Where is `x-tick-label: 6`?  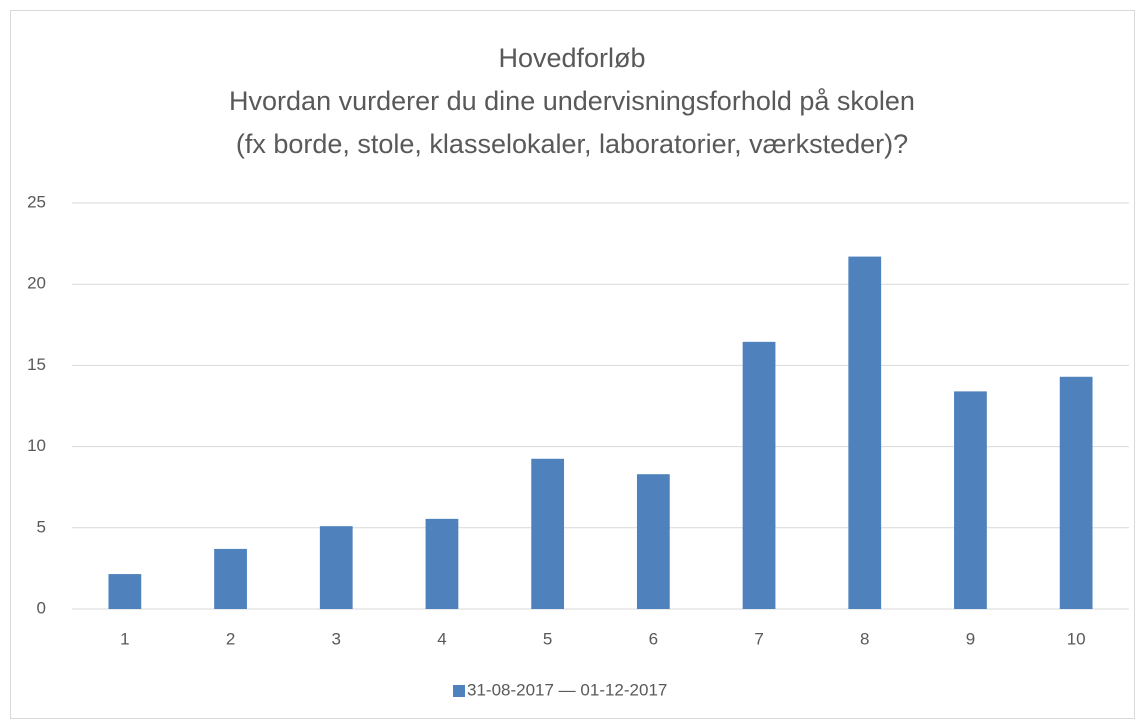
x-tick-label: 6 is located at coordinates (653, 638).